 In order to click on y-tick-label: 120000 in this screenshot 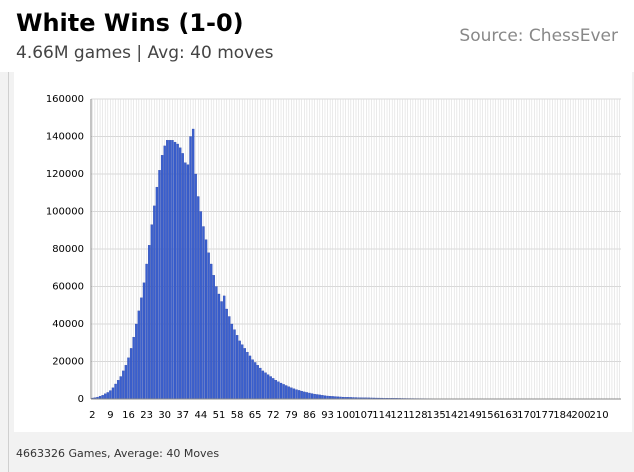, I will do `click(65, 174)`.